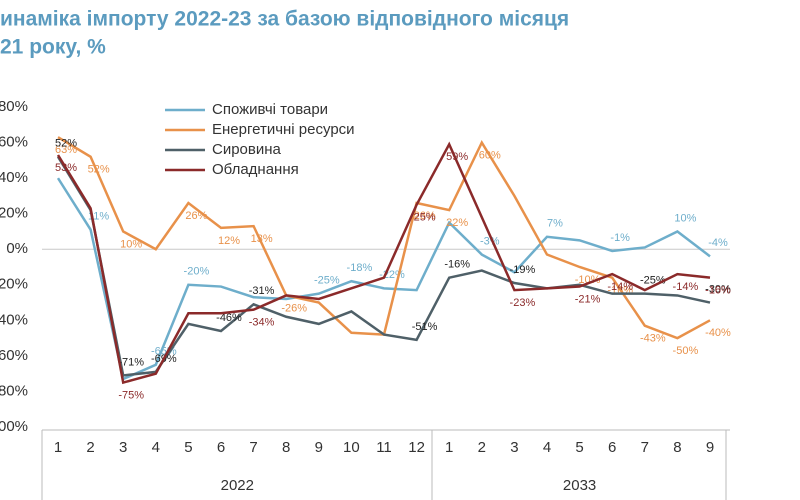 The image size is (800, 500). I want to click on data-label: -75%, so click(131, 395).